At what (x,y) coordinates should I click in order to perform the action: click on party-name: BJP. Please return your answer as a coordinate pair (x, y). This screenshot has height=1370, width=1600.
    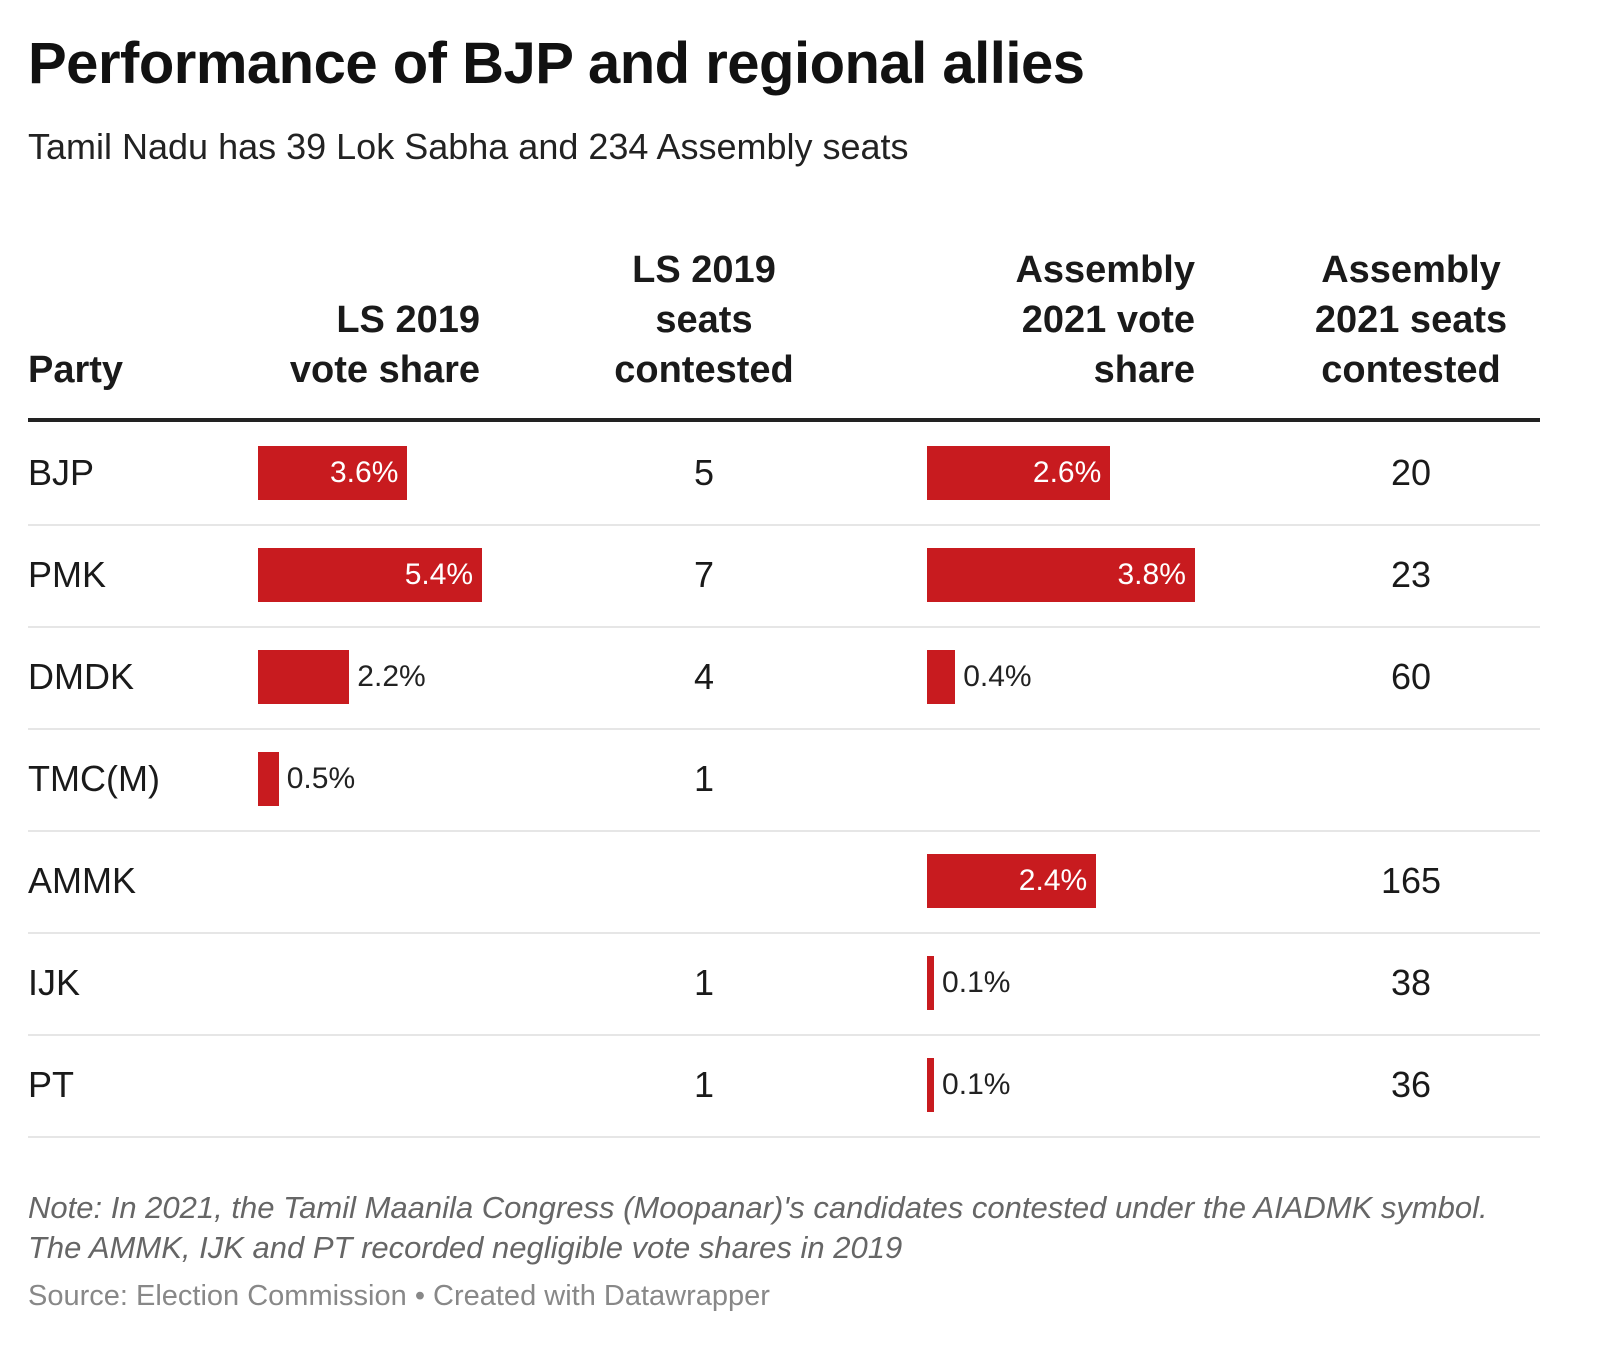
    Looking at the image, I should click on (61, 472).